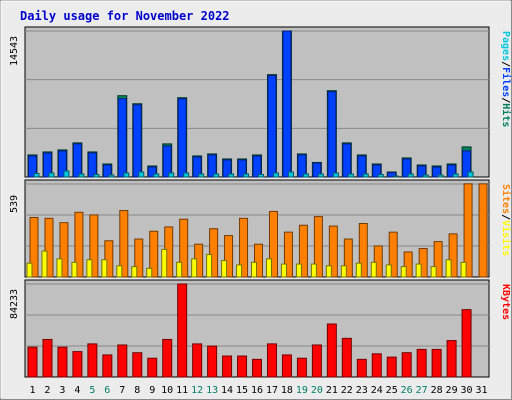 This screenshot has height=400, width=512. What do you see at coordinates (506, 82) in the screenshot?
I see `legend-entry: Files` at bounding box center [506, 82].